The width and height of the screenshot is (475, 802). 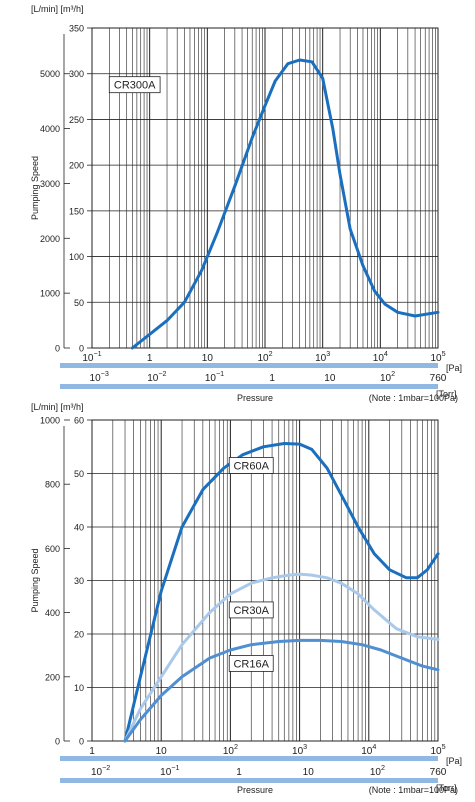 I want to click on y-tick-lmin: 200, so click(x=52, y=677).